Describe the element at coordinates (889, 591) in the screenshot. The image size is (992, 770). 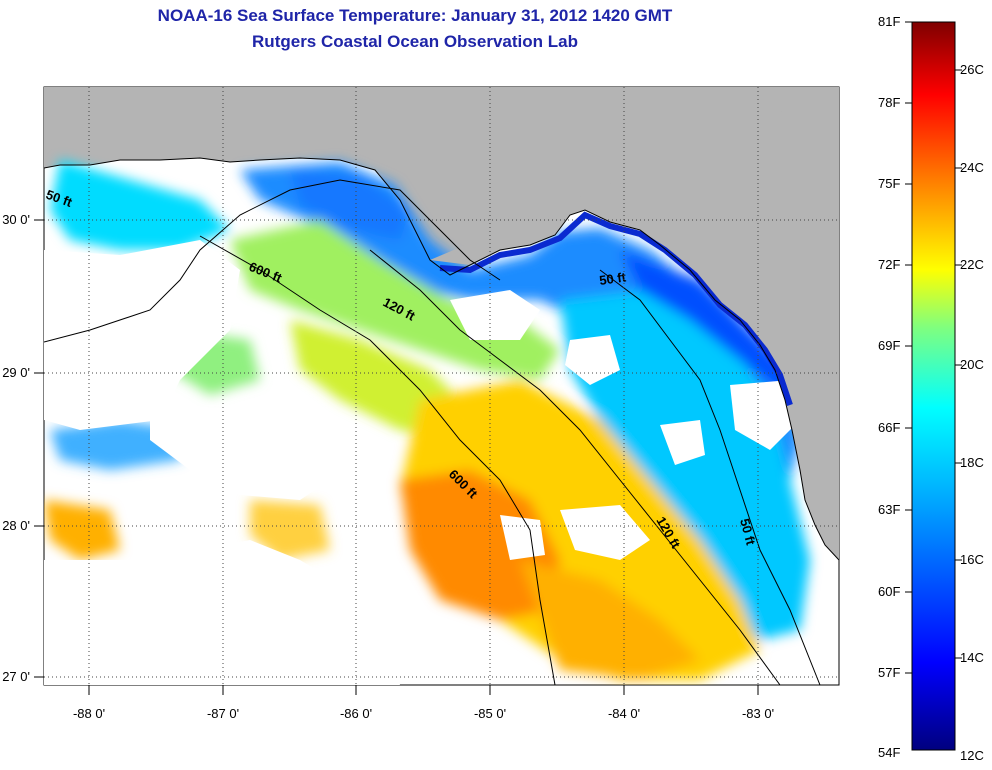
I see `cb-f-label: 60F` at that location.